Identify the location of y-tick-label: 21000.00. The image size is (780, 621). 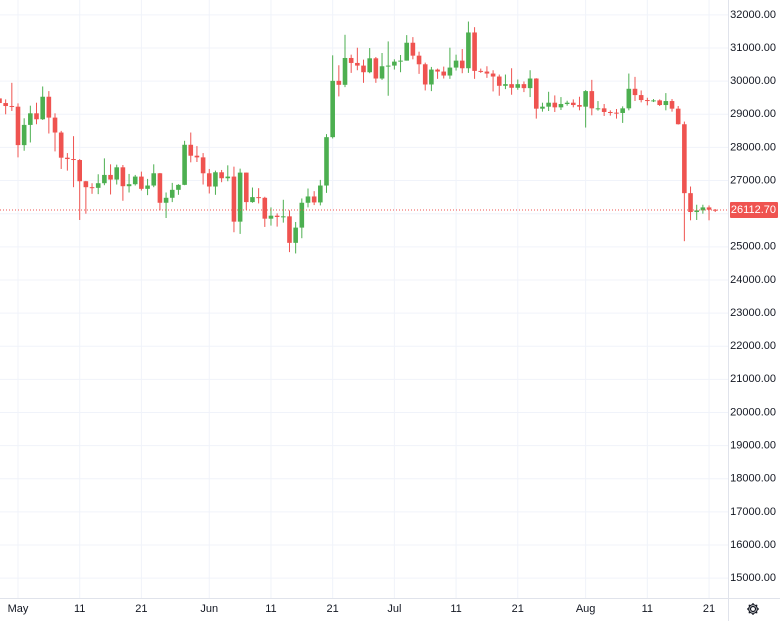
(753, 379).